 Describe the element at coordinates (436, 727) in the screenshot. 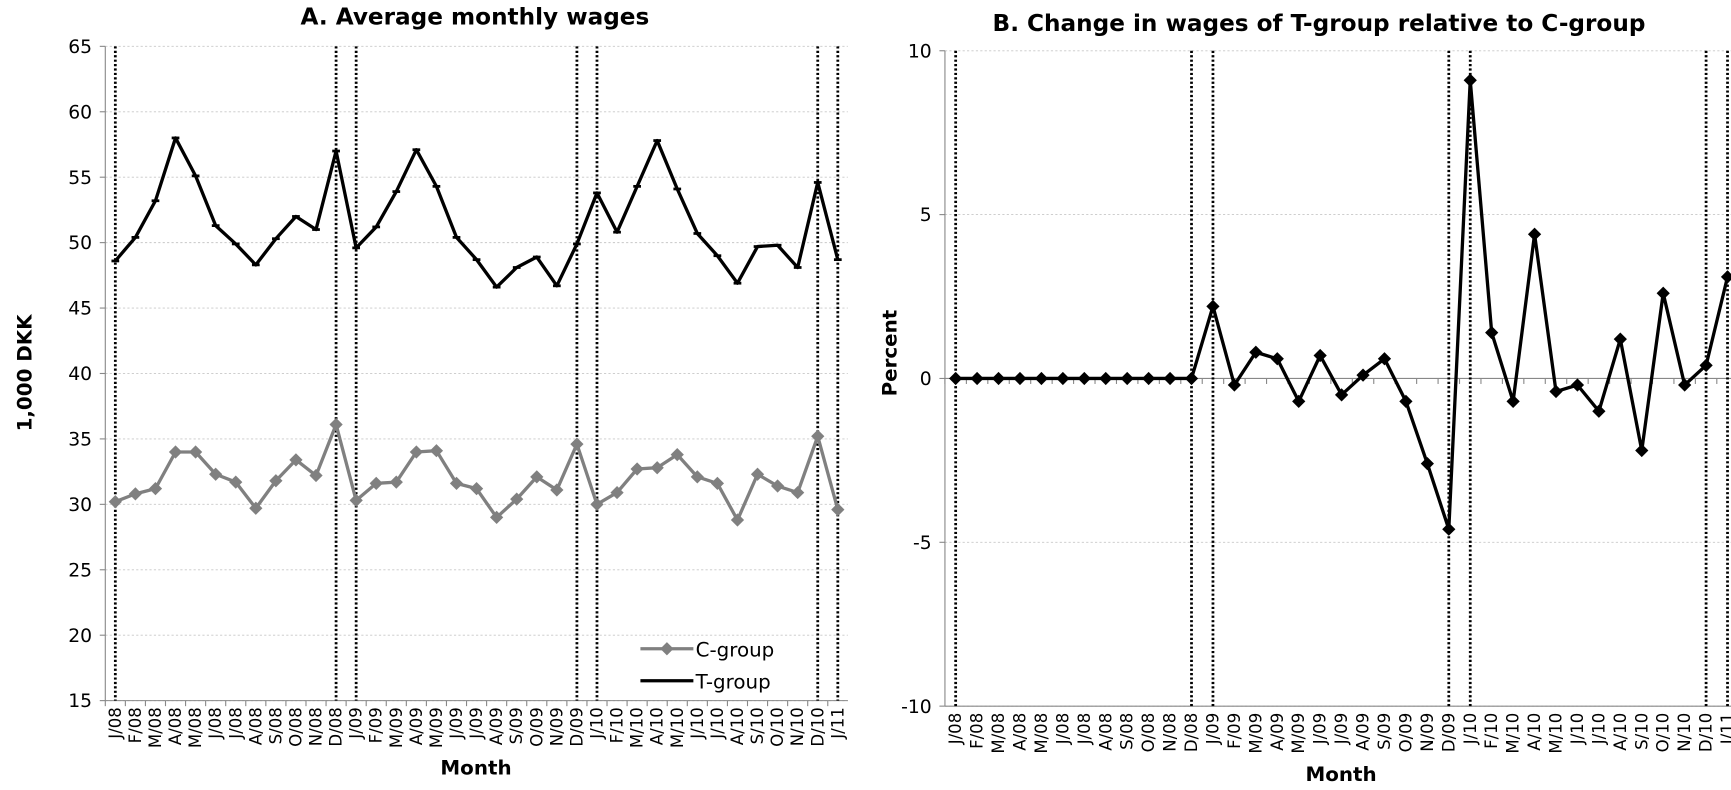

I see `x-tick-label: M/09` at that location.